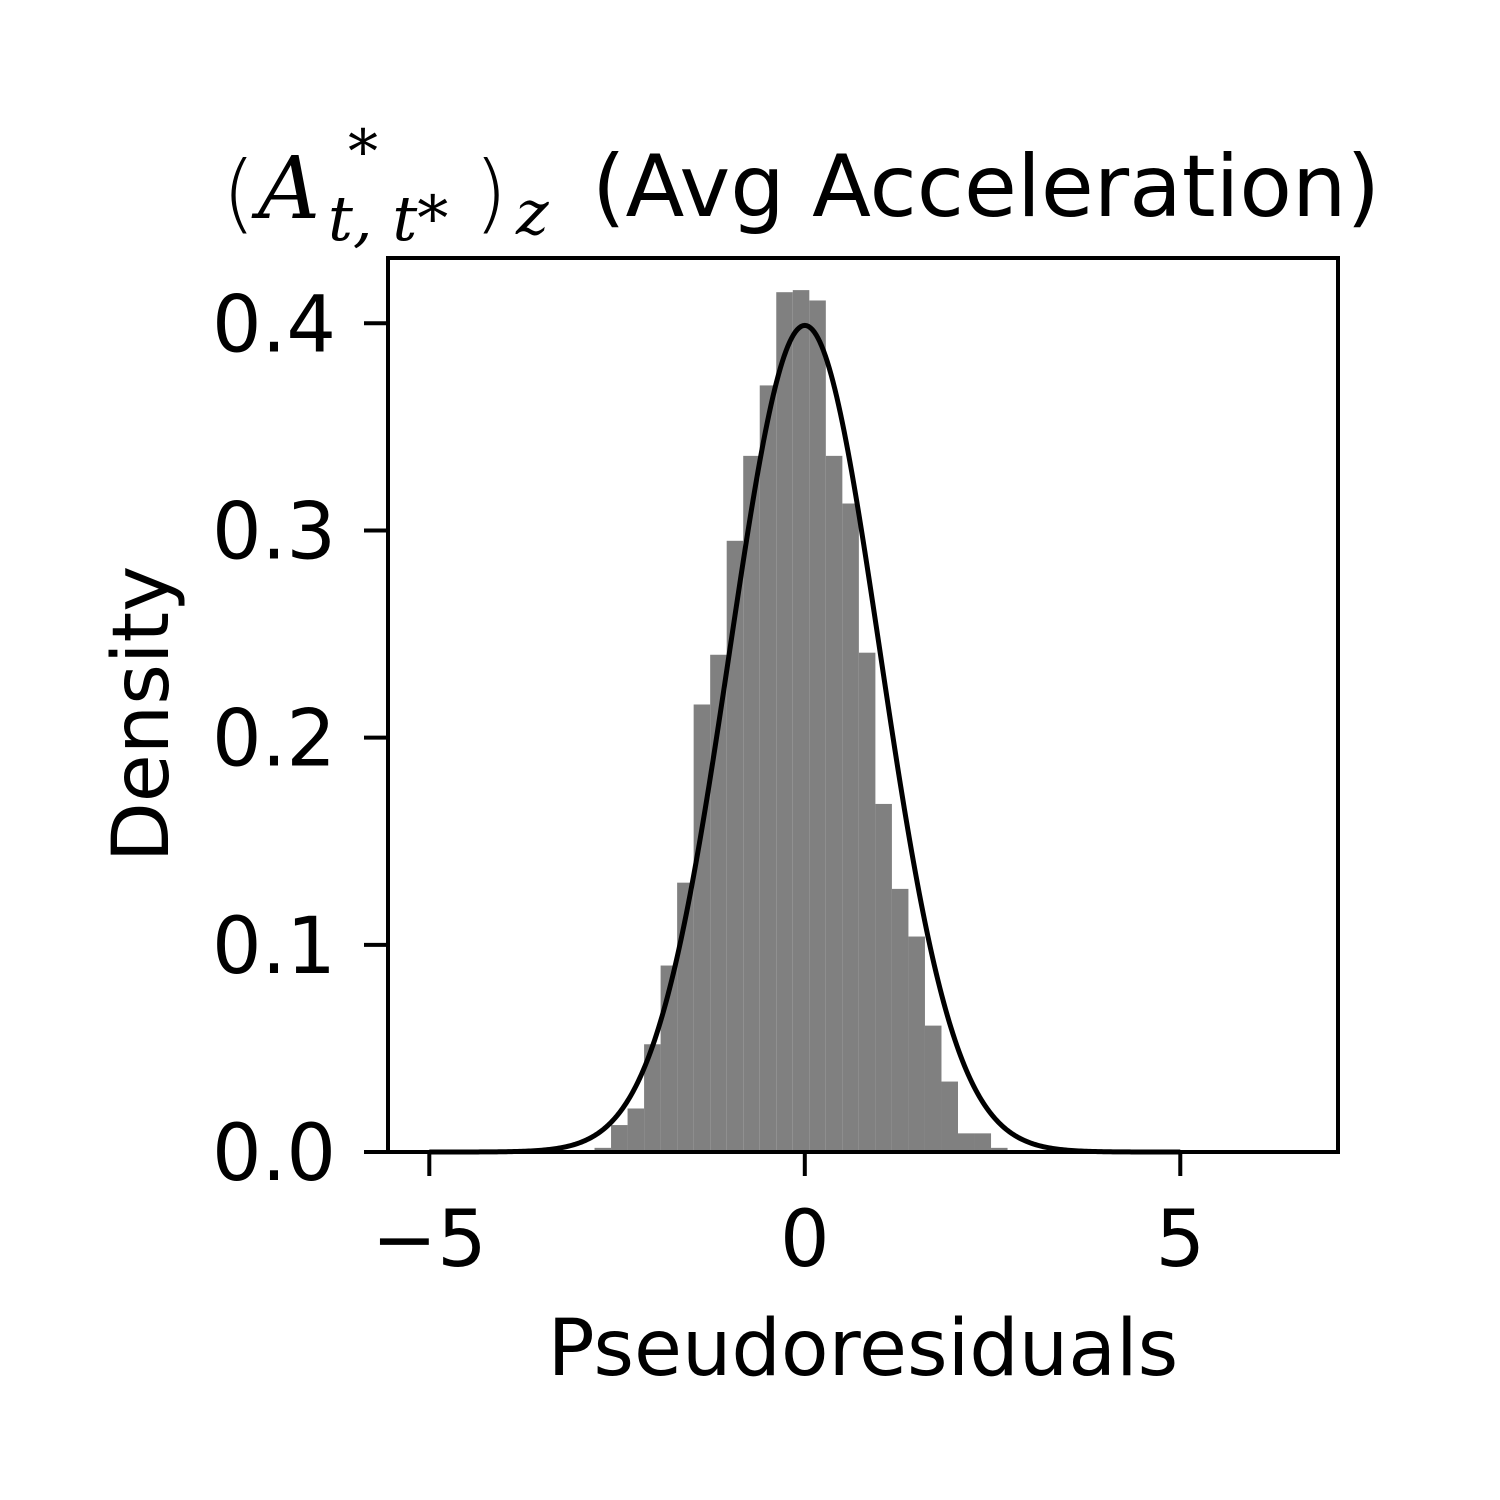  What do you see at coordinates (274, 740) in the screenshot?
I see `y-tick-label: 0.2` at bounding box center [274, 740].